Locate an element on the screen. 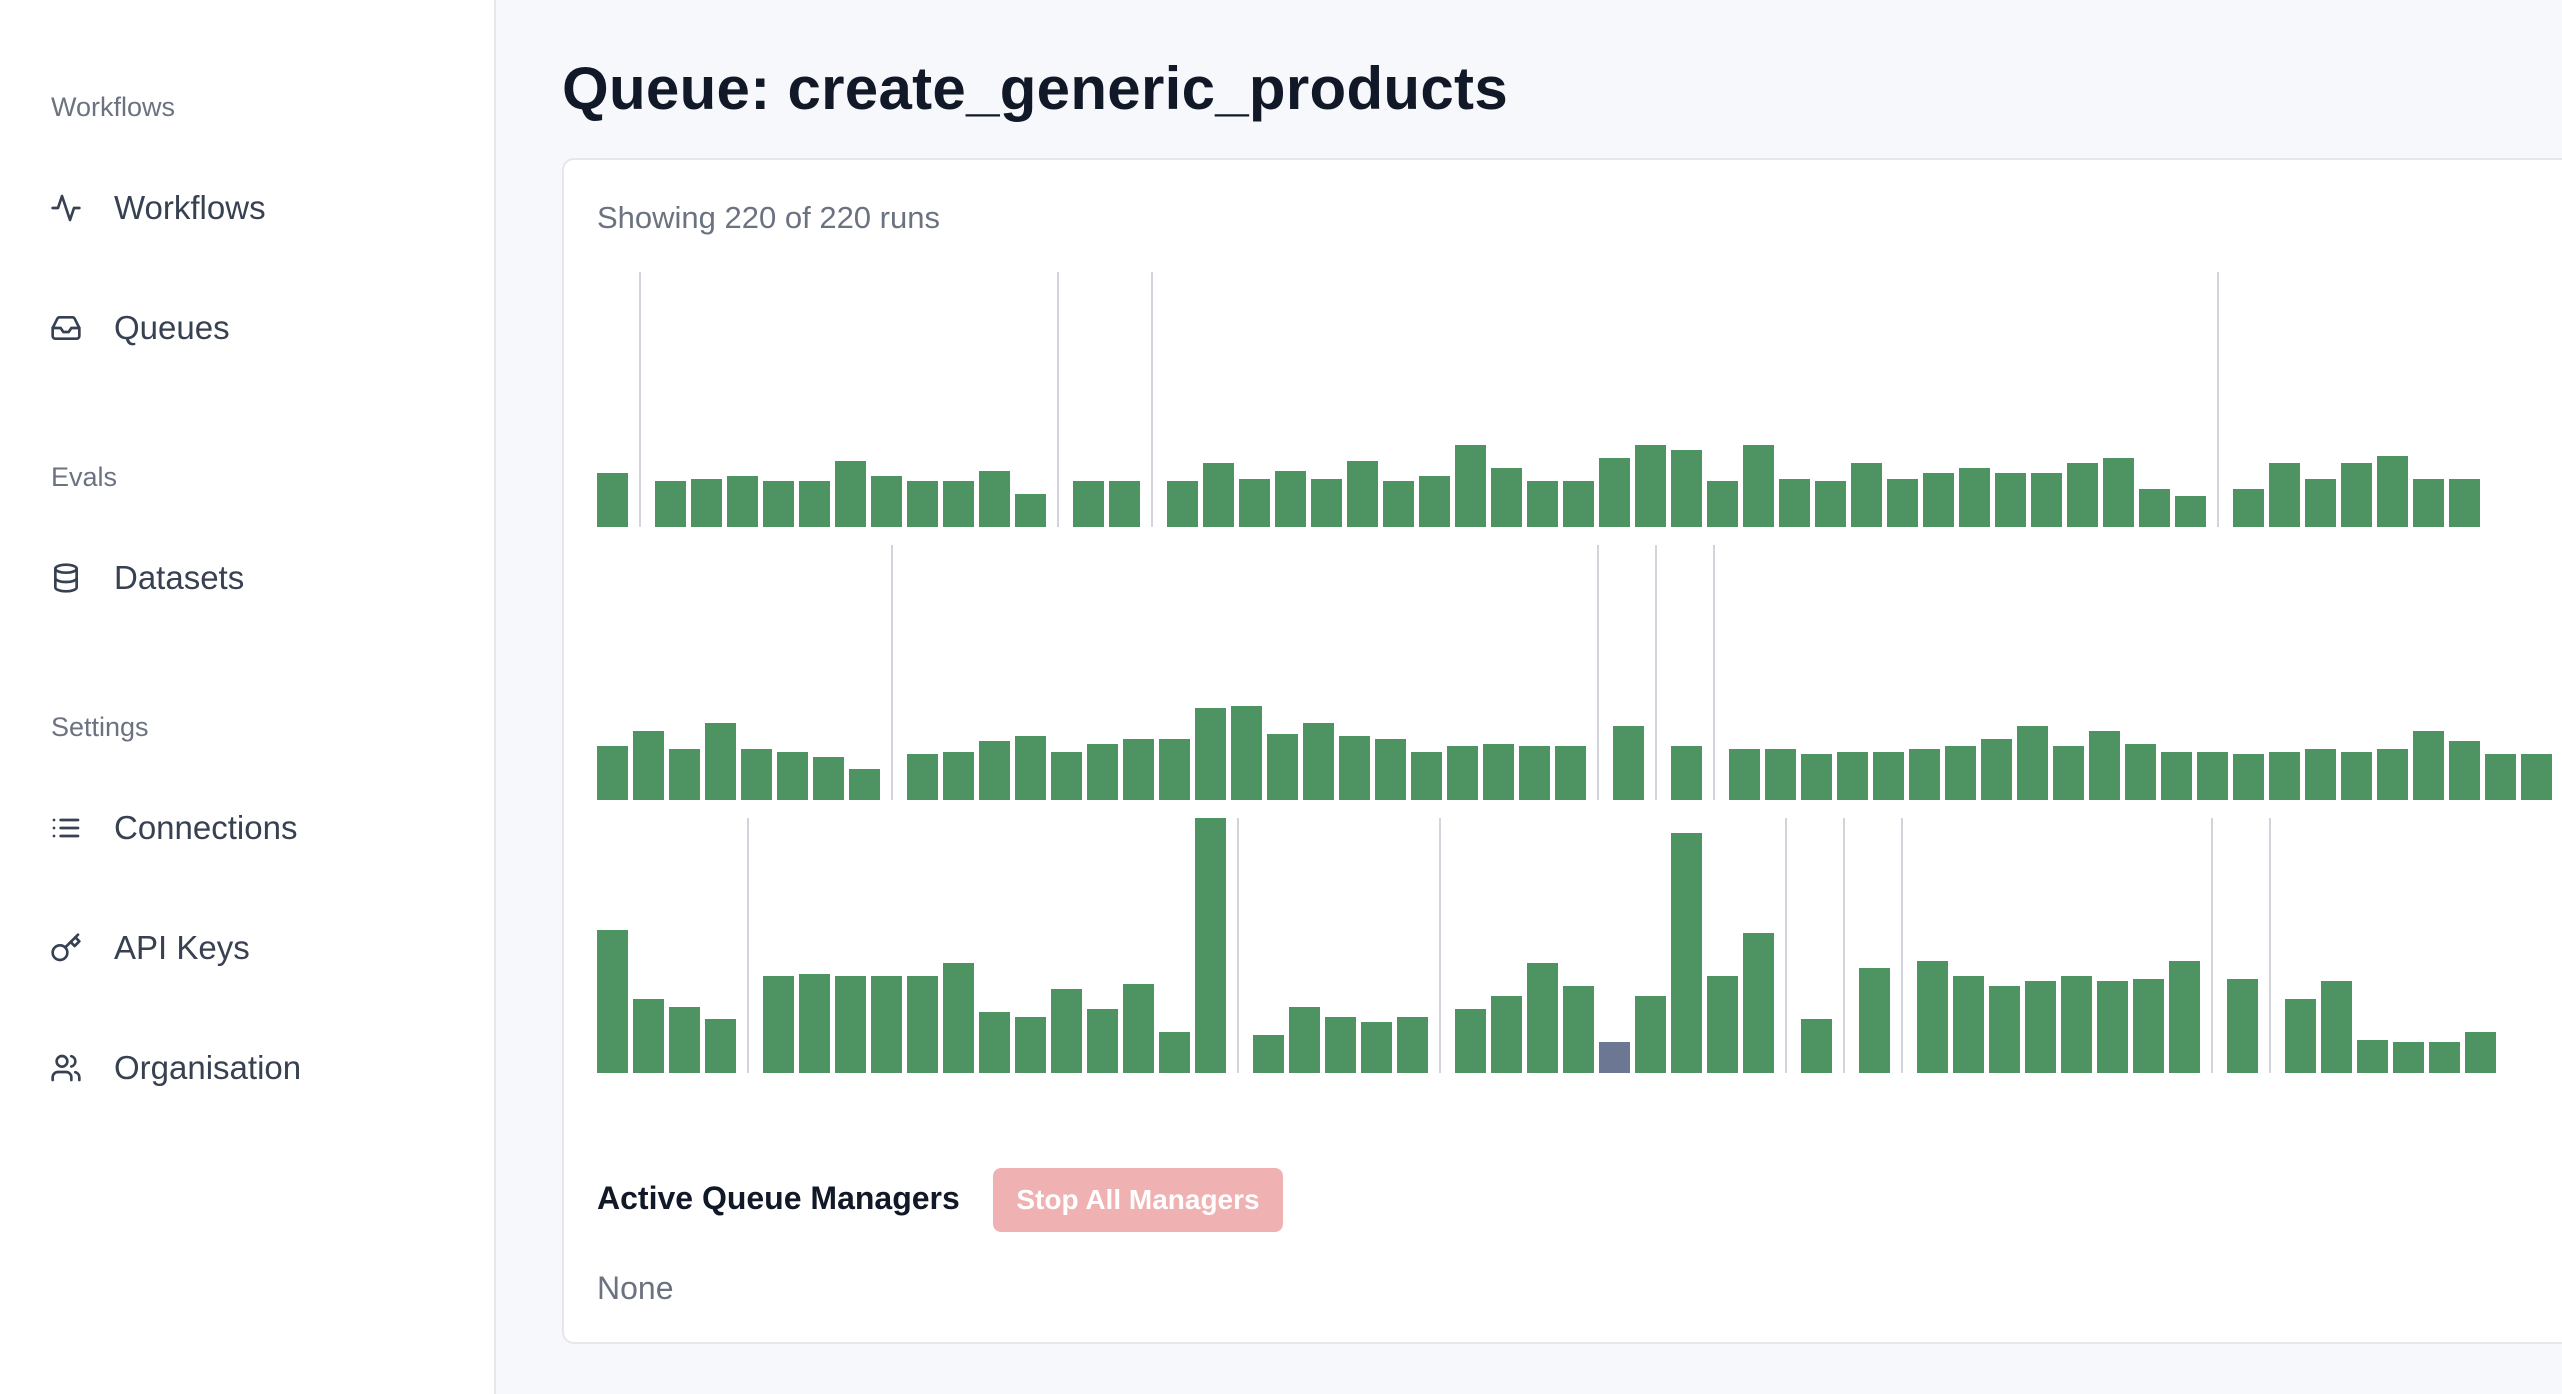 This screenshot has height=1394, width=2562. sidebar-item-connections: Connections is located at coordinates (258, 828).